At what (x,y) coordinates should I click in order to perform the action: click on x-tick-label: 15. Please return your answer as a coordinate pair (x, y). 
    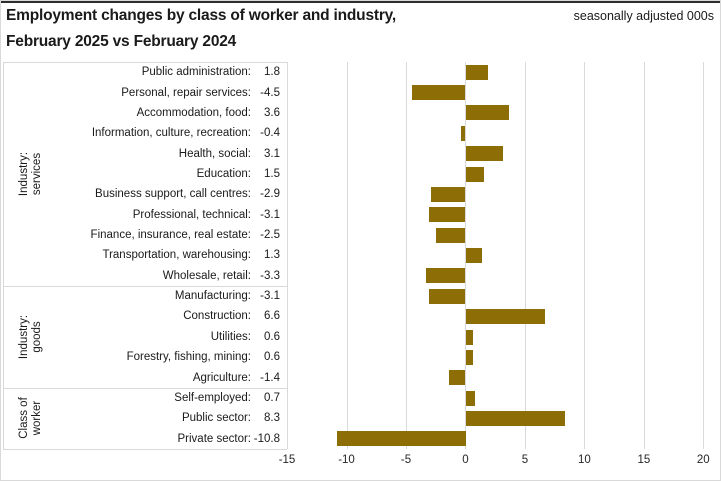
    Looking at the image, I should click on (644, 460).